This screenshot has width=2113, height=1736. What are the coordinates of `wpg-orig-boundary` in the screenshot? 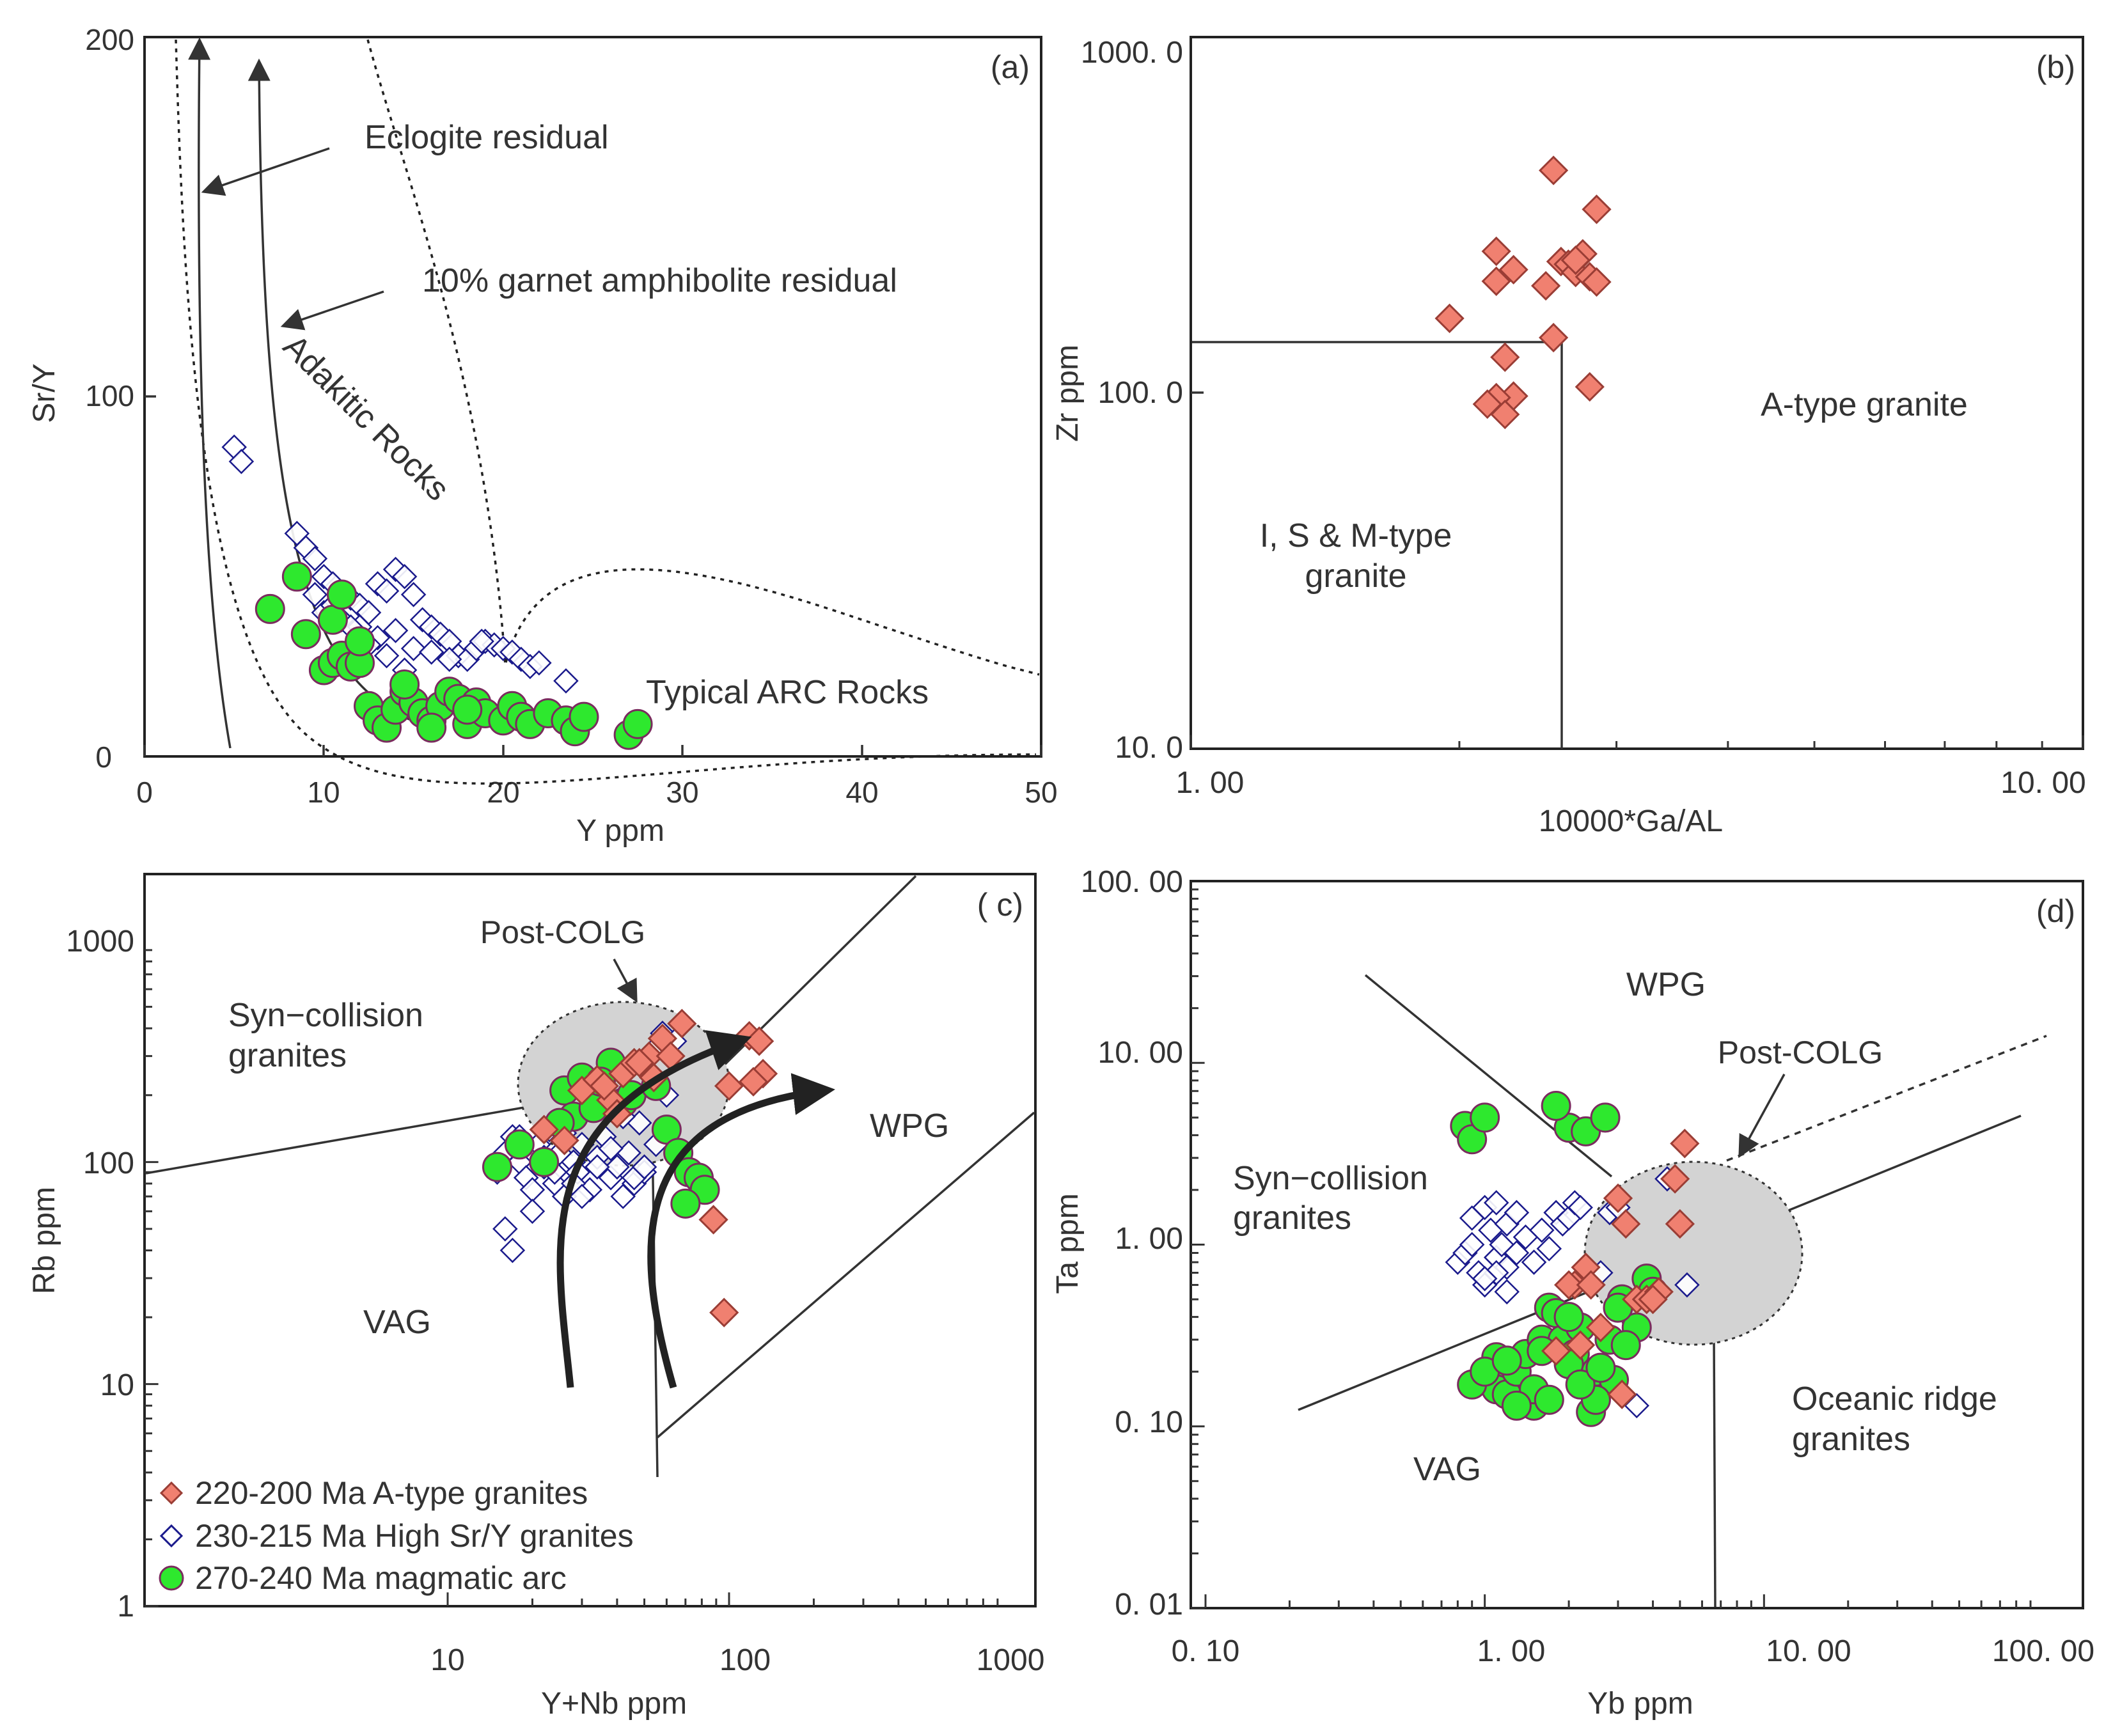 It's located at (845, 1275).